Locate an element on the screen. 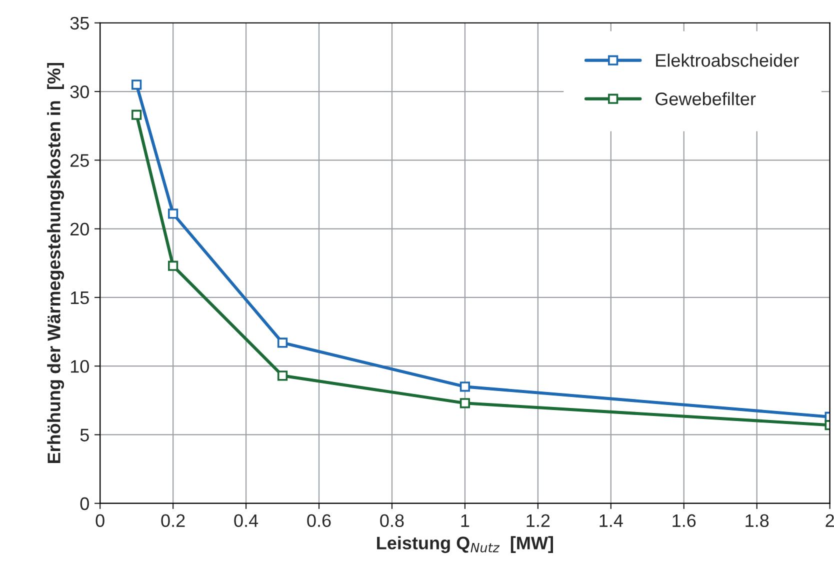 The image size is (834, 572). x-tick-label: 1.6 is located at coordinates (684, 521).